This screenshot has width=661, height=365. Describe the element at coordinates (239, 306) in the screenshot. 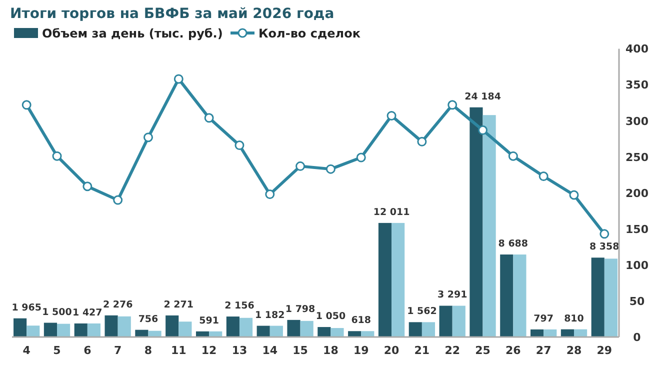

I see `data-label: 2 156` at that location.